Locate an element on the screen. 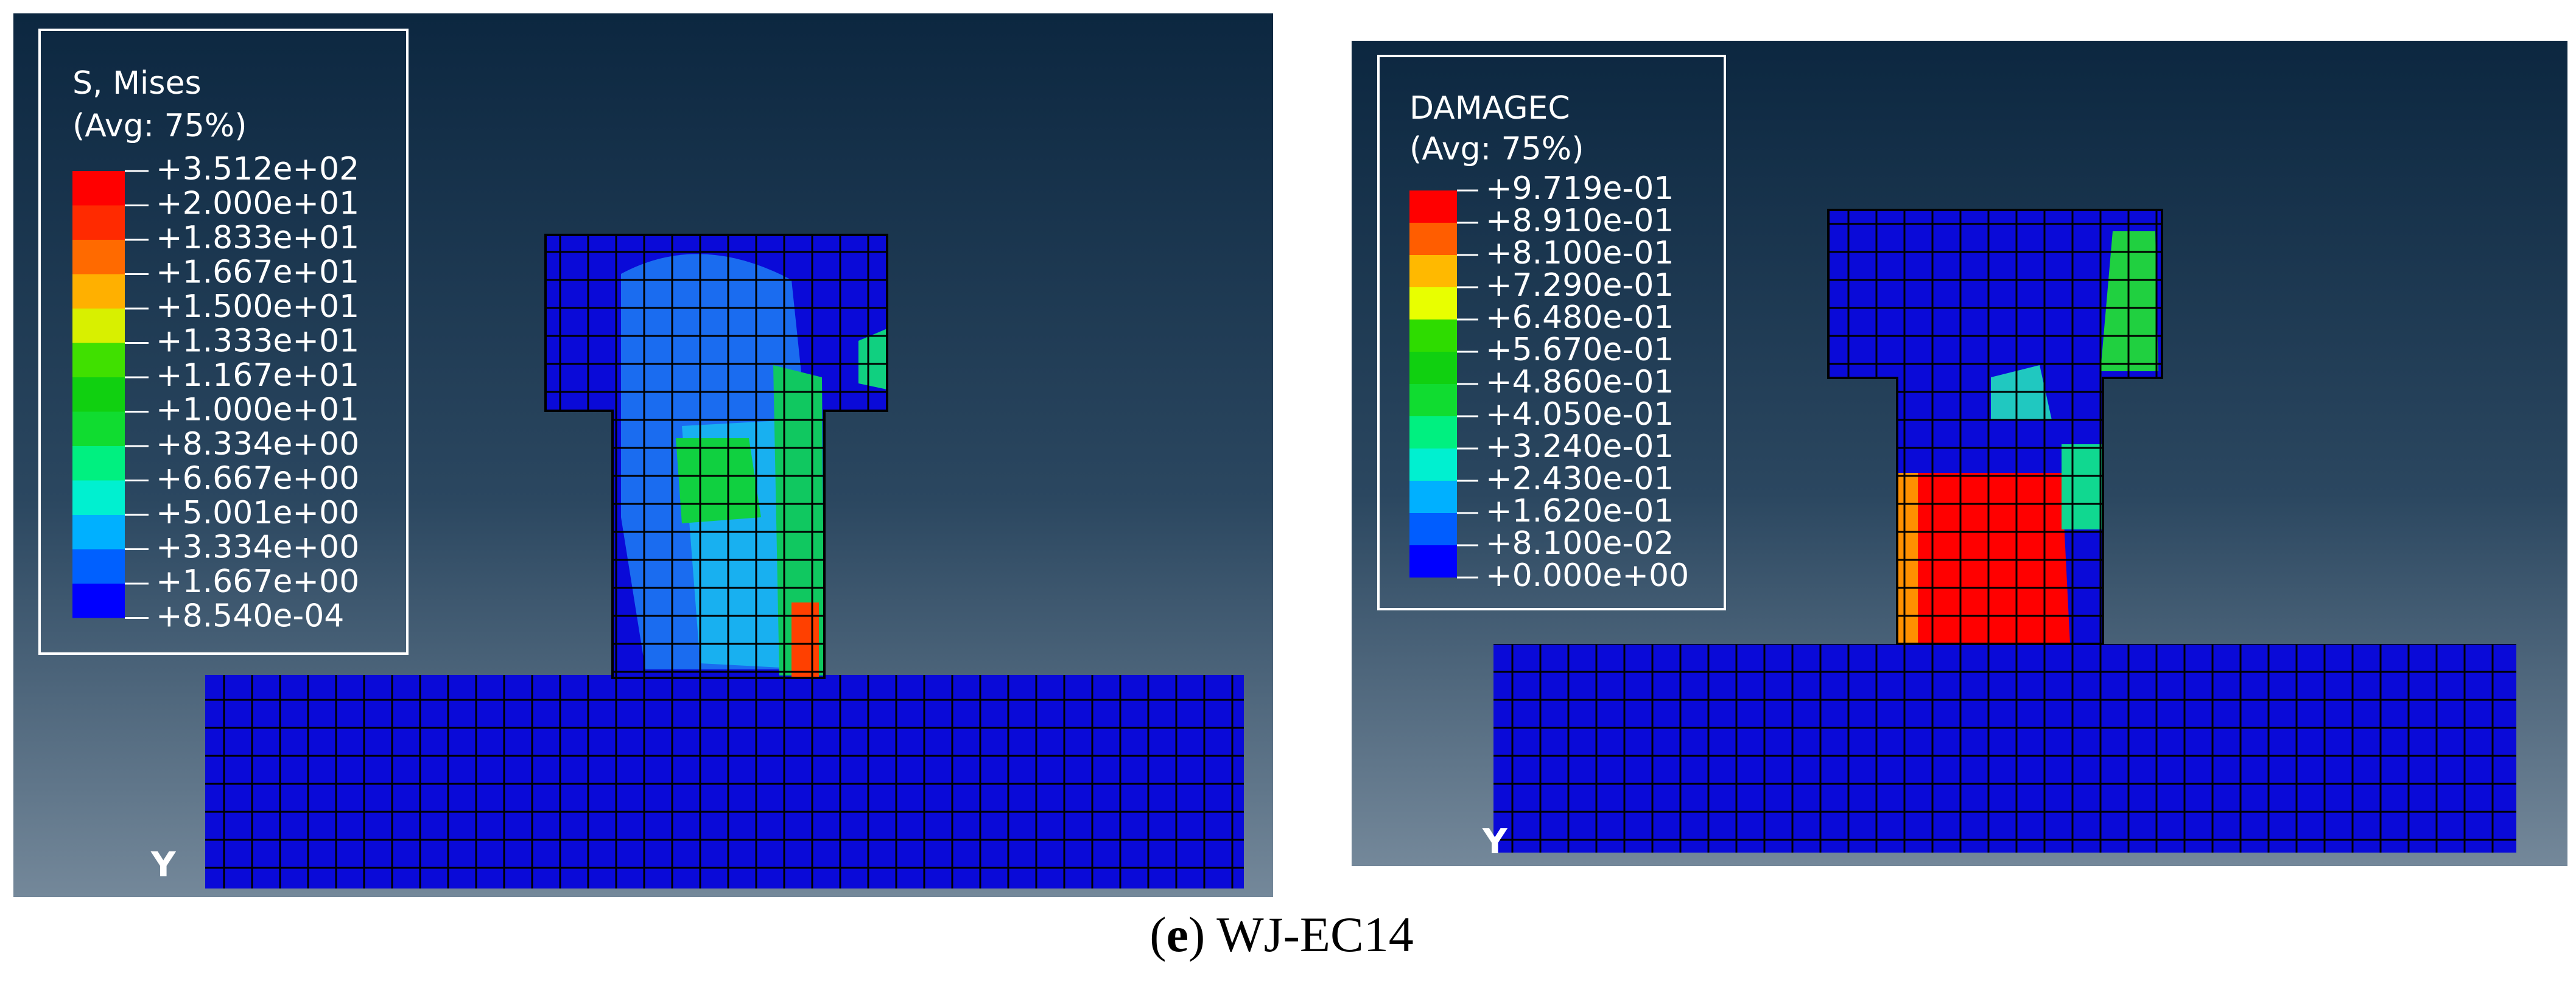  legend-label: +4.860e-01 is located at coordinates (1580, 382).